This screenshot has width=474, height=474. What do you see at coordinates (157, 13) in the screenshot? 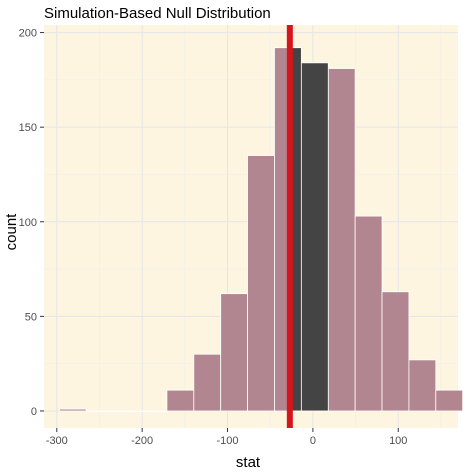
I see `chart-title: Simulation-Based Null Distribution` at bounding box center [157, 13].